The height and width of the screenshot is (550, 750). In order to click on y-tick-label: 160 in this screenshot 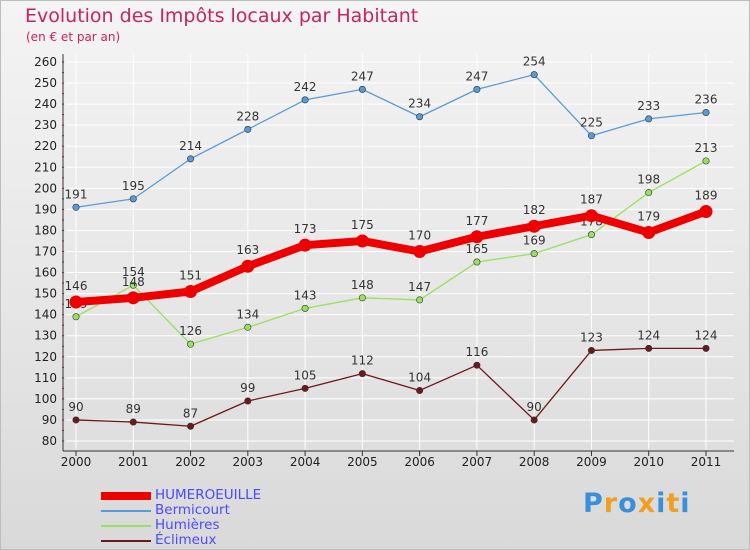, I will do `click(45, 273)`.